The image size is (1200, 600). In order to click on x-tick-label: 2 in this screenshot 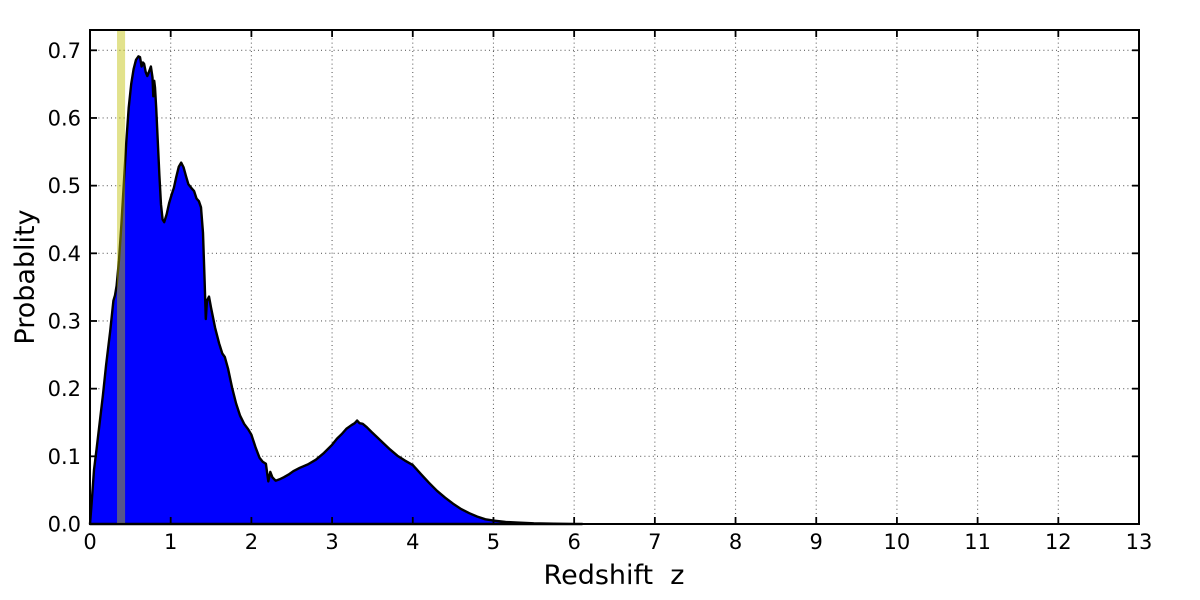, I will do `click(251, 542)`.